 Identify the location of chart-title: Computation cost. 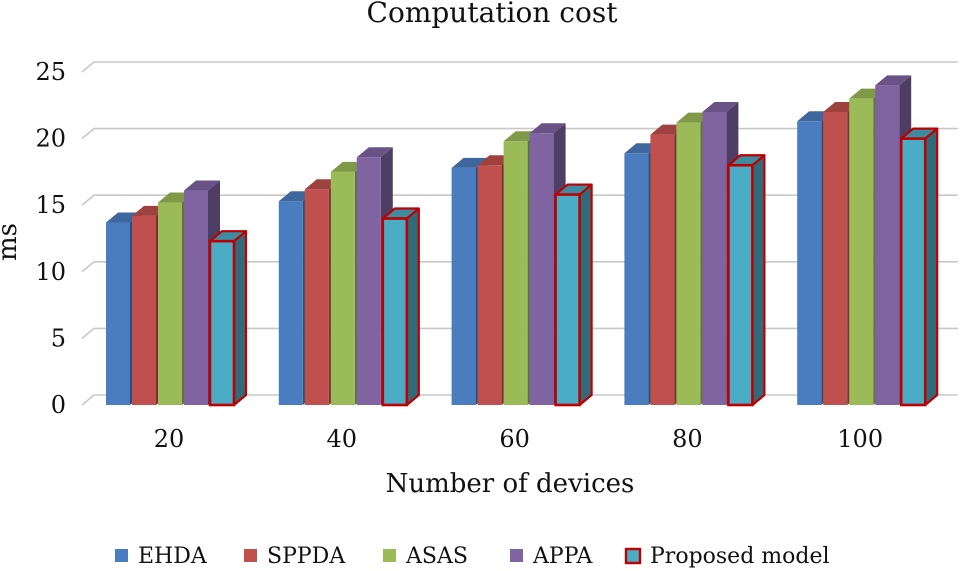
(493, 14).